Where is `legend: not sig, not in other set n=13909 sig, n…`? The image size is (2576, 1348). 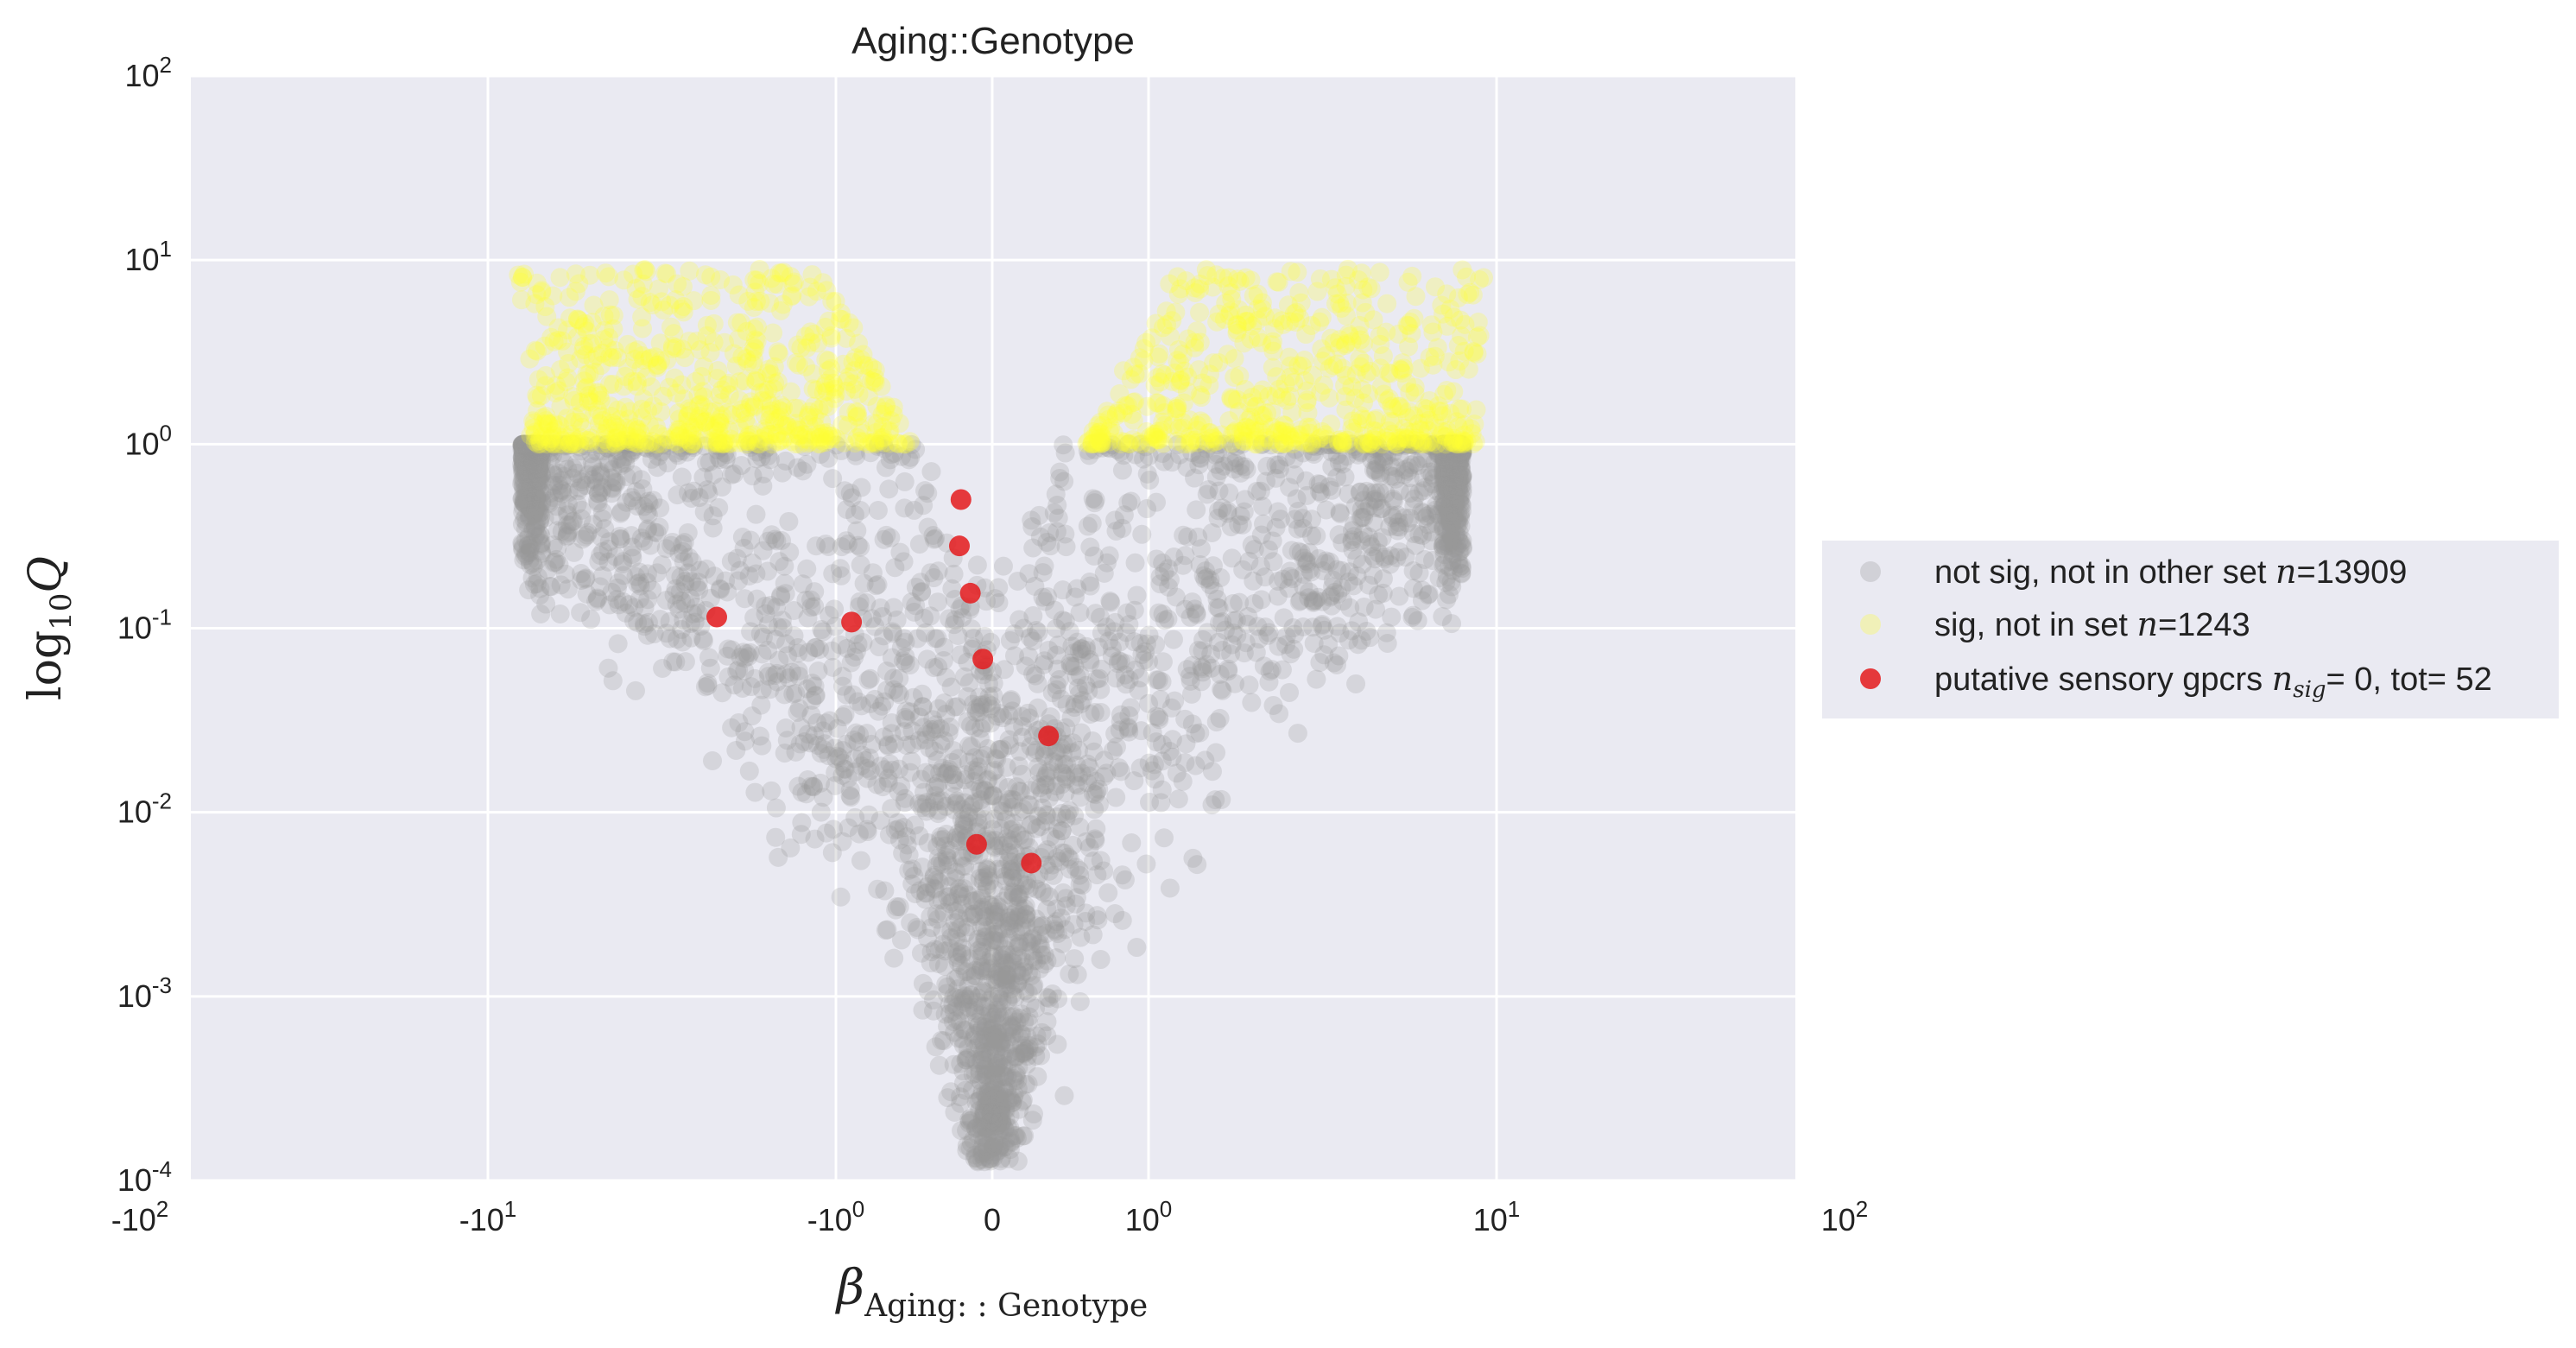
legend: not sig, not in other set n=13909 sig, n… is located at coordinates (2190, 629).